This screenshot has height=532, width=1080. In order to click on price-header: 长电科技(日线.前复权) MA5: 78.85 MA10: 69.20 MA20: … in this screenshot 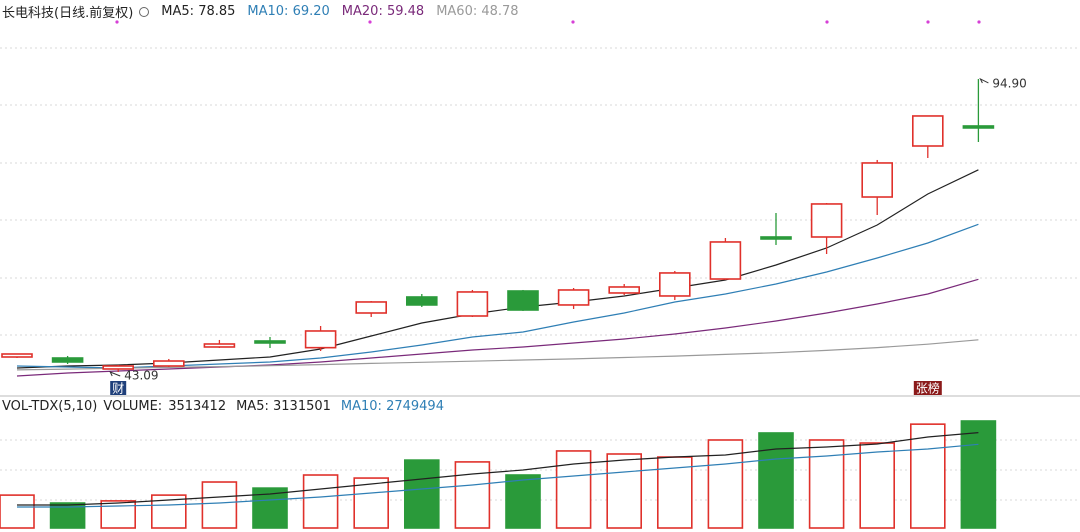, I will do `click(260, 11)`.